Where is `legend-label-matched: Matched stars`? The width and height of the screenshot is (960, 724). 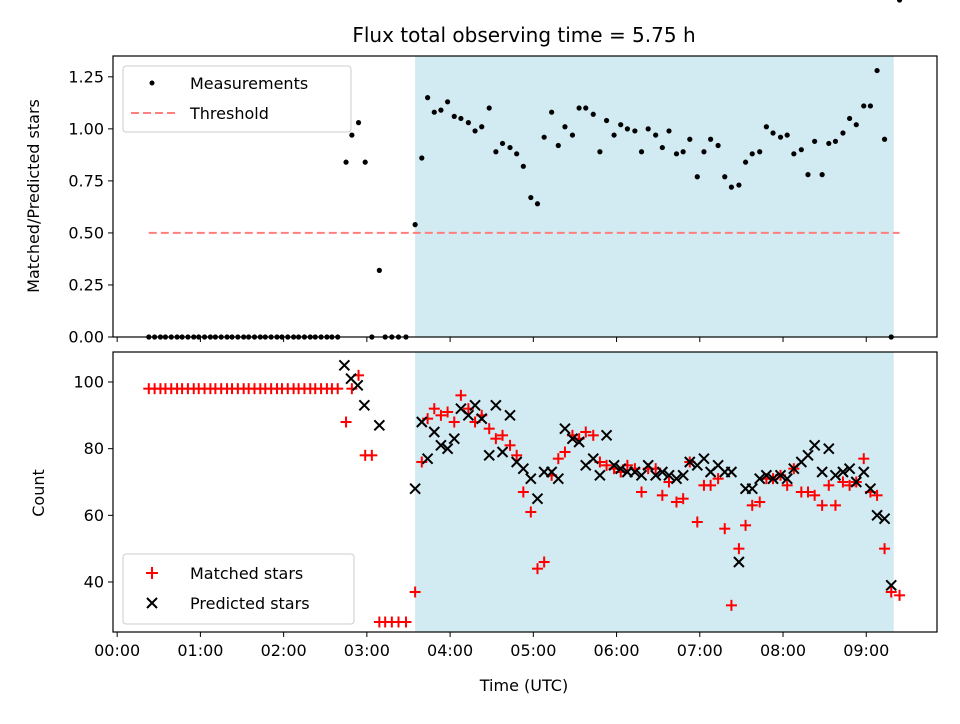
legend-label-matched: Matched stars is located at coordinates (246, 573).